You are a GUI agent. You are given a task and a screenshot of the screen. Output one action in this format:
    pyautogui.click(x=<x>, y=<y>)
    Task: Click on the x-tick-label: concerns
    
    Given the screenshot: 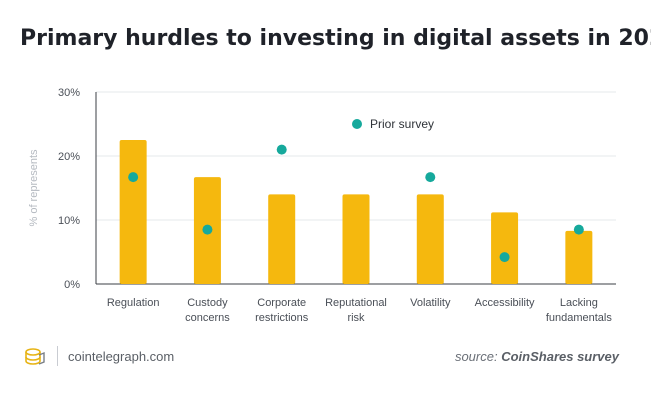 What is the action you would take?
    pyautogui.click(x=207, y=318)
    